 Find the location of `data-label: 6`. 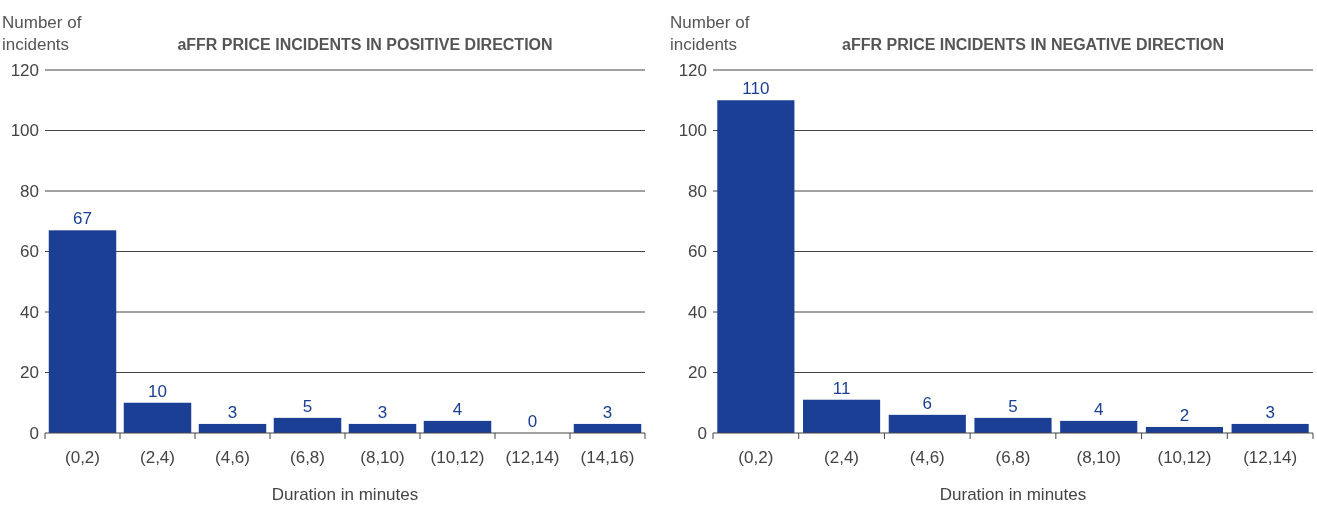

data-label: 6 is located at coordinates (927, 403).